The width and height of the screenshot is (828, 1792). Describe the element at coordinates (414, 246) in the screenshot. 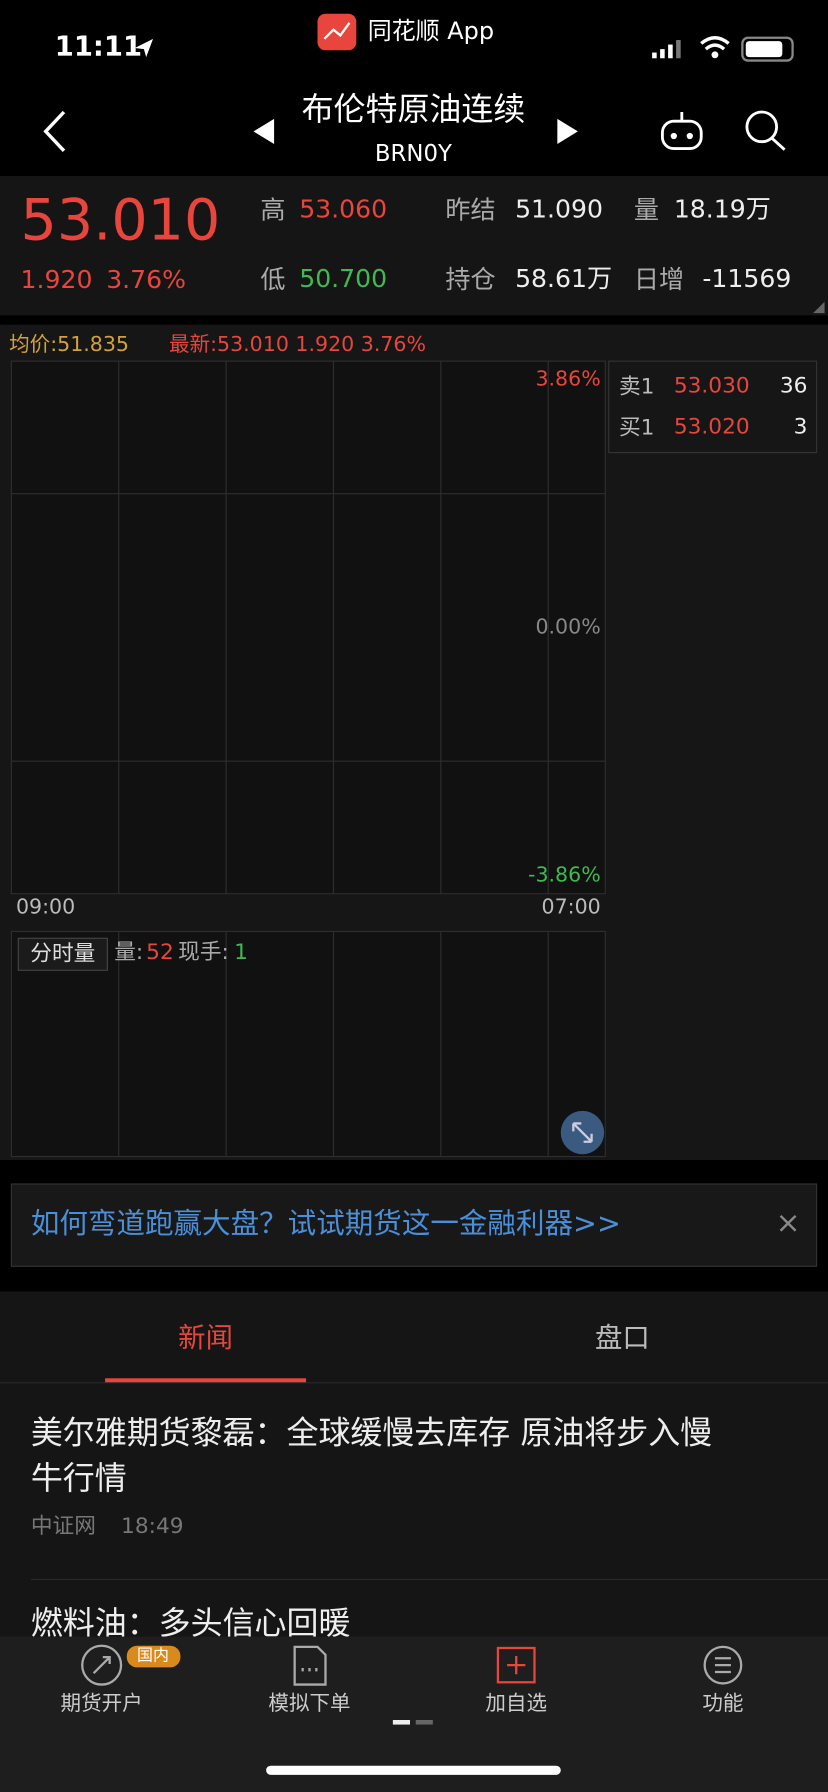

I see `quote-panel` at that location.